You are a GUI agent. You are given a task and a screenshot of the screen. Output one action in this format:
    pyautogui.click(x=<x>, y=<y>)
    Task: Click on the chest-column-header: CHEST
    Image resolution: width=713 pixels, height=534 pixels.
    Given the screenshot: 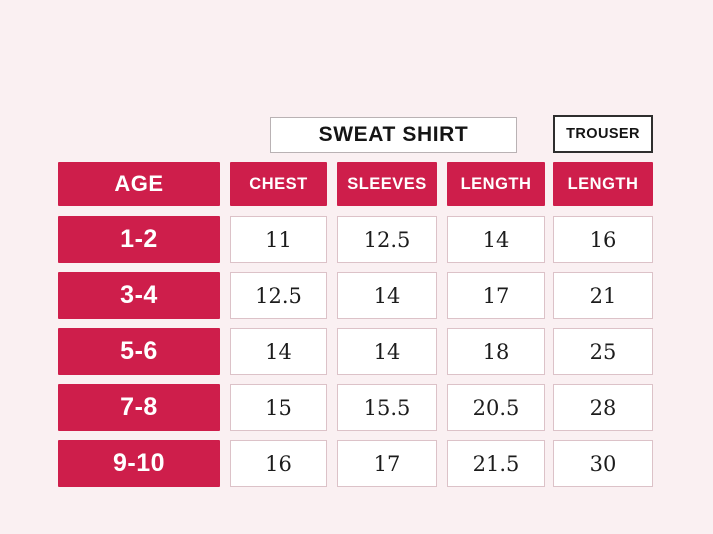 What is the action you would take?
    pyautogui.click(x=278, y=184)
    